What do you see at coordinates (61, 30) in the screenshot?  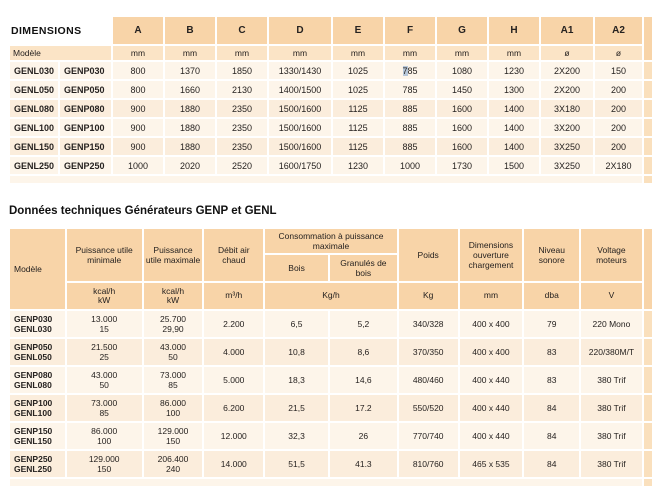 I see `dimensions-table-title: DIMENSIONS` at bounding box center [61, 30].